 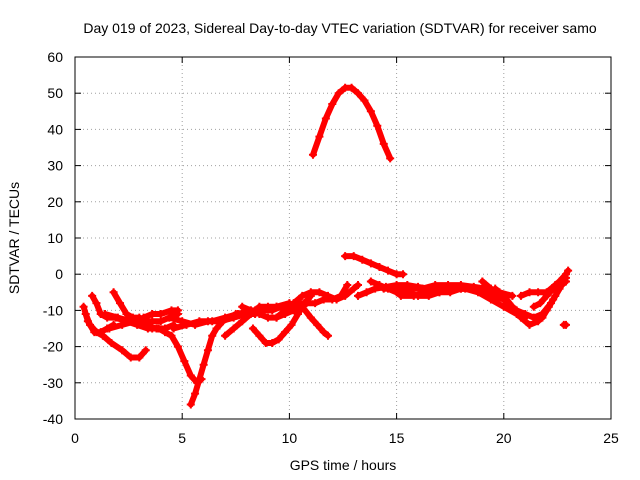 What do you see at coordinates (343, 465) in the screenshot?
I see `x-axis-label: GPS time / hours` at bounding box center [343, 465].